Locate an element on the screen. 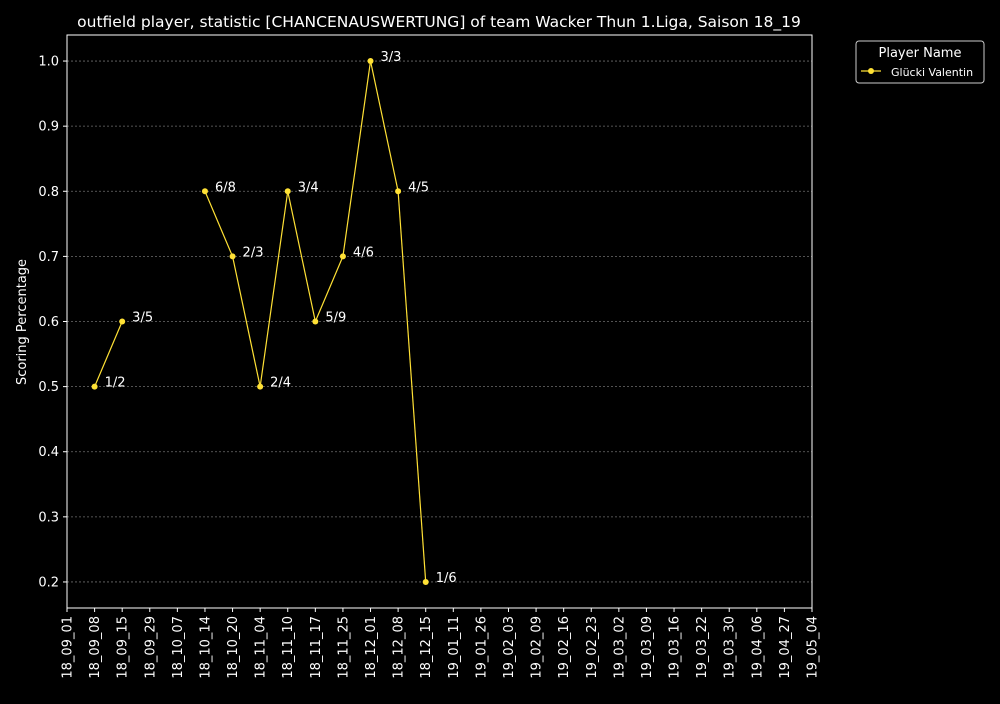 The width and height of the screenshot is (1000, 704). y-tick-label: 0.3 is located at coordinates (48, 517).